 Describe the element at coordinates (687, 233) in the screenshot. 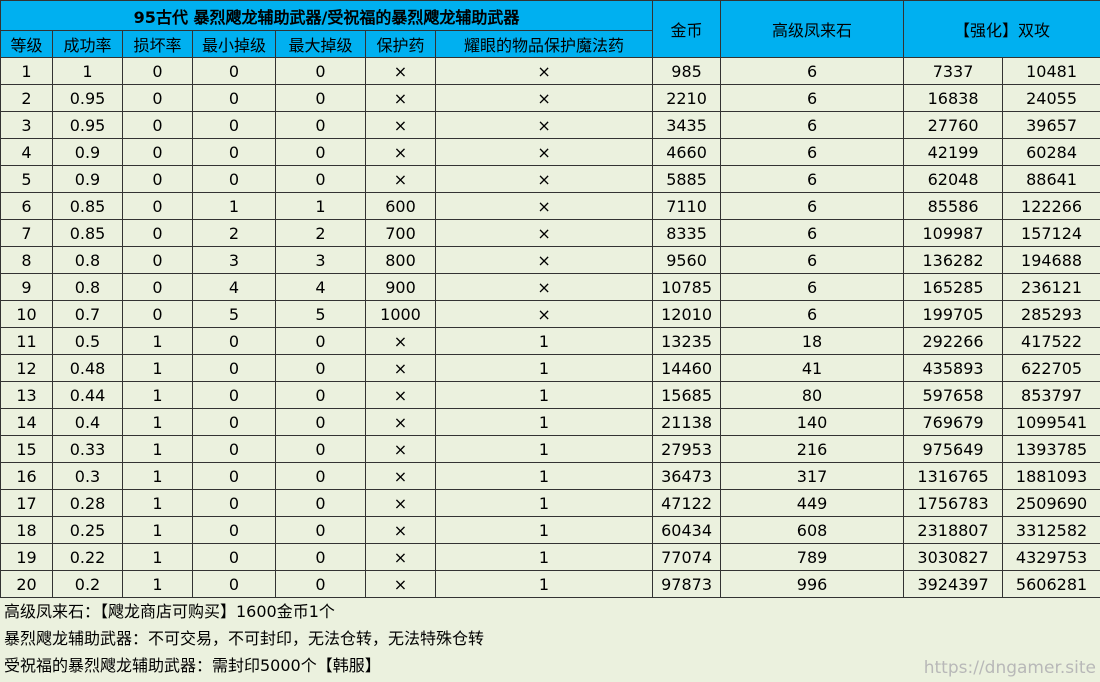

I see `table-cell: 8335` at that location.